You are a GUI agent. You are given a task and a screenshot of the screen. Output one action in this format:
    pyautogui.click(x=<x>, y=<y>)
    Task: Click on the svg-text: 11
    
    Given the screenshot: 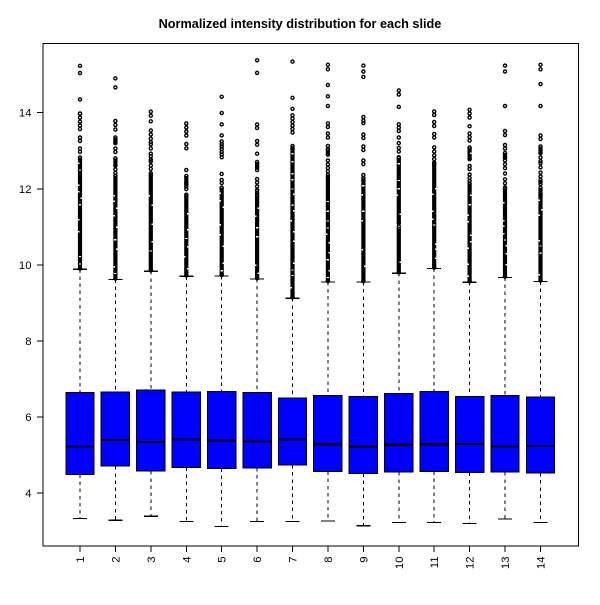 What is the action you would take?
    pyautogui.click(x=435, y=563)
    